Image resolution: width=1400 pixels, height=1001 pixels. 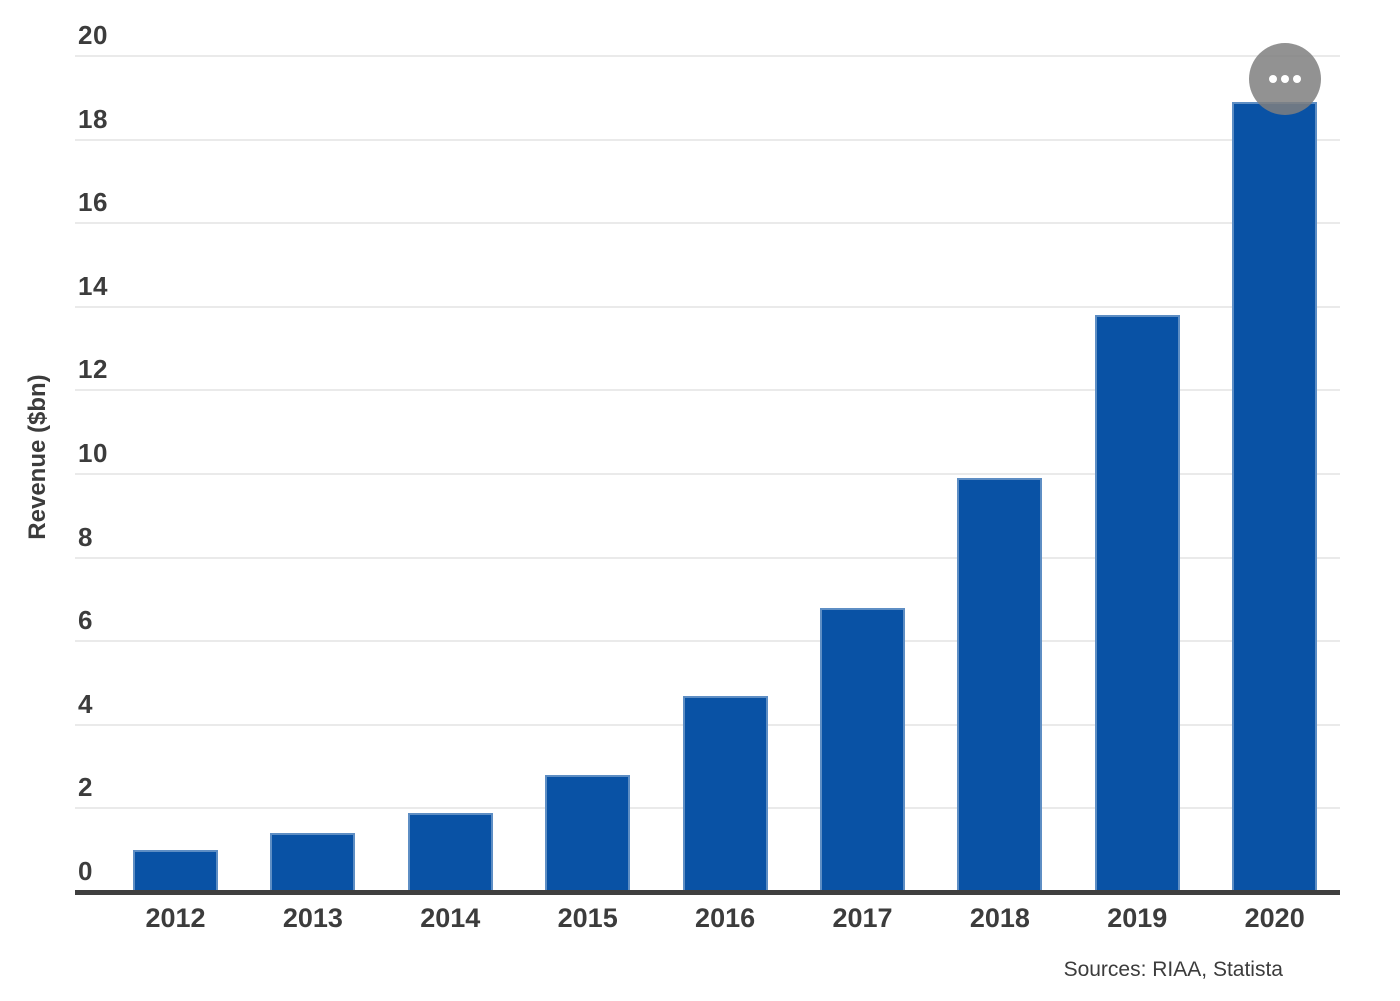 What do you see at coordinates (312, 918) in the screenshot?
I see `x-tick-label: 2013` at bounding box center [312, 918].